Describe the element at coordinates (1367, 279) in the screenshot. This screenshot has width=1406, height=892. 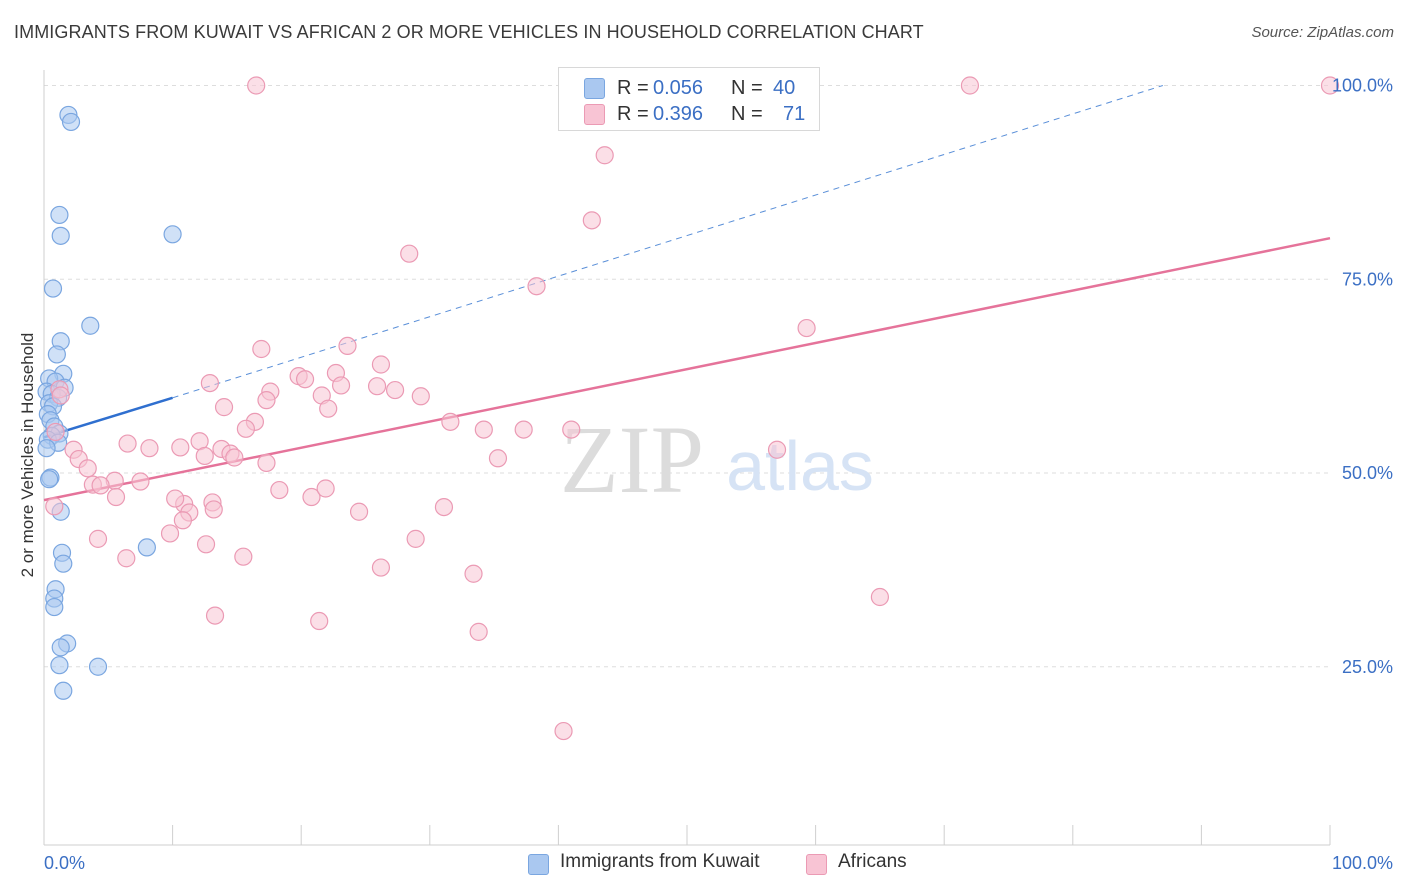
I see `y-tick-label: 75.0%` at that location.